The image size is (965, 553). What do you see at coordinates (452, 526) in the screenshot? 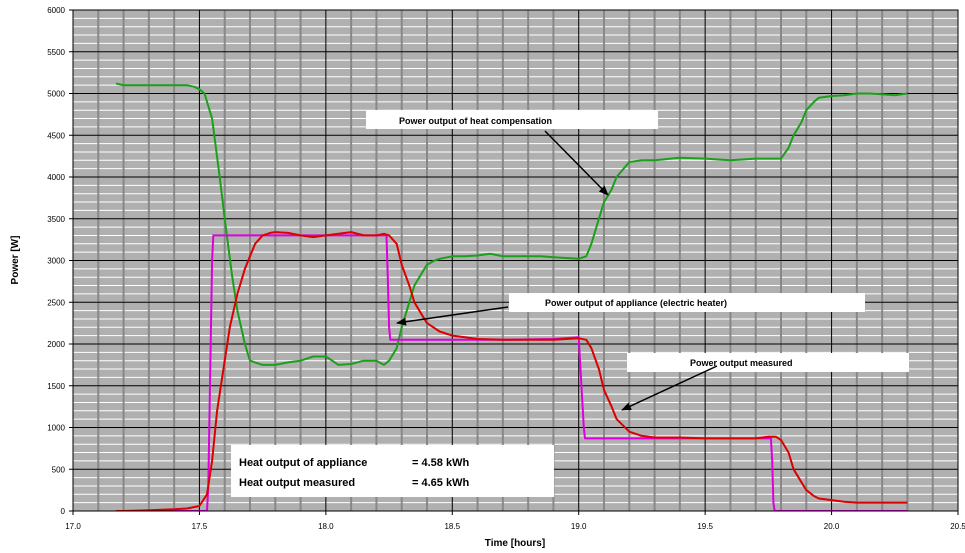
I see `x-tick-label: 18.5` at bounding box center [452, 526].